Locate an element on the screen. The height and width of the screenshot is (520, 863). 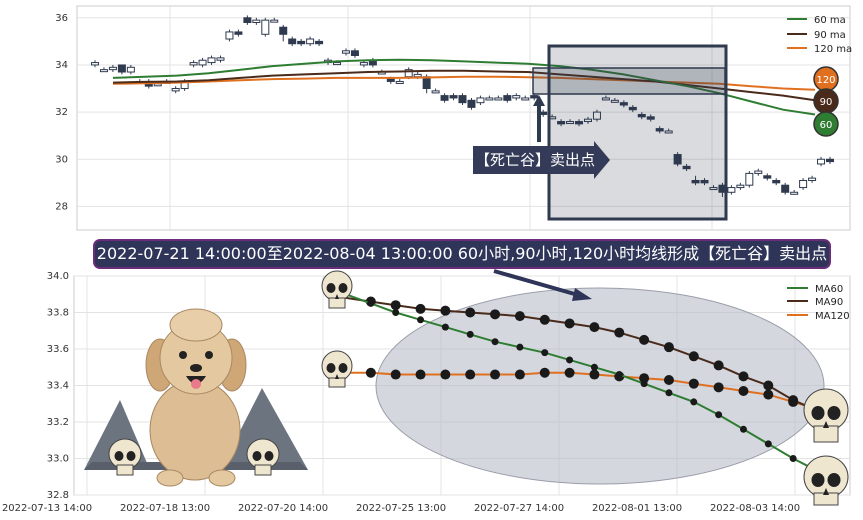
death-valley-box is located at coordinates (637, 132).